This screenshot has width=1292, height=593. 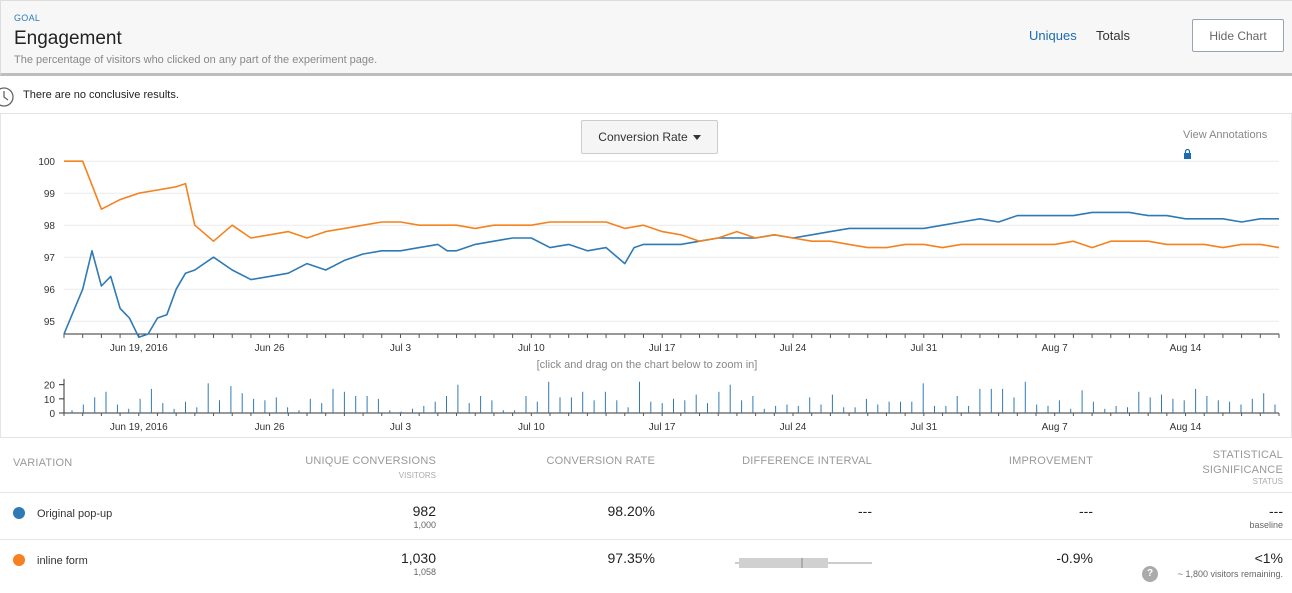 What do you see at coordinates (803, 563) in the screenshot?
I see `difference-interval-bar` at bounding box center [803, 563].